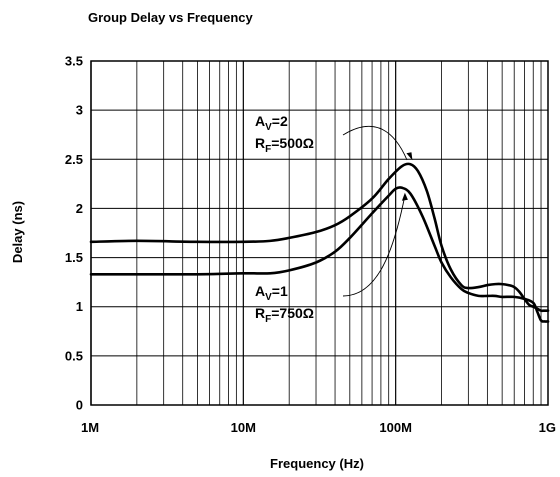 The width and height of the screenshot is (560, 477). What do you see at coordinates (17, 232) in the screenshot?
I see `y-axis-title: Delay (ns)` at bounding box center [17, 232].